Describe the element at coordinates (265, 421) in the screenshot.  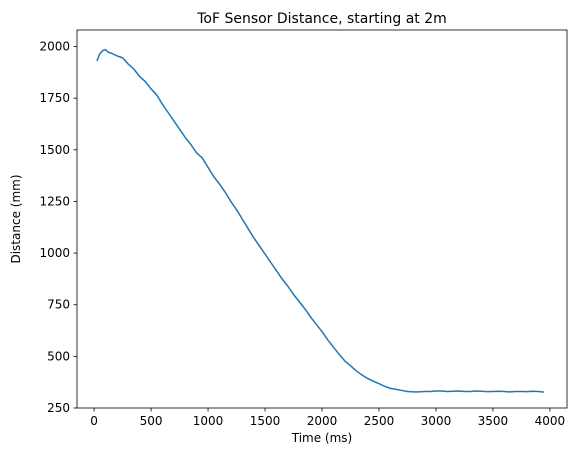
I see `x-tick-label: 1500` at that location.